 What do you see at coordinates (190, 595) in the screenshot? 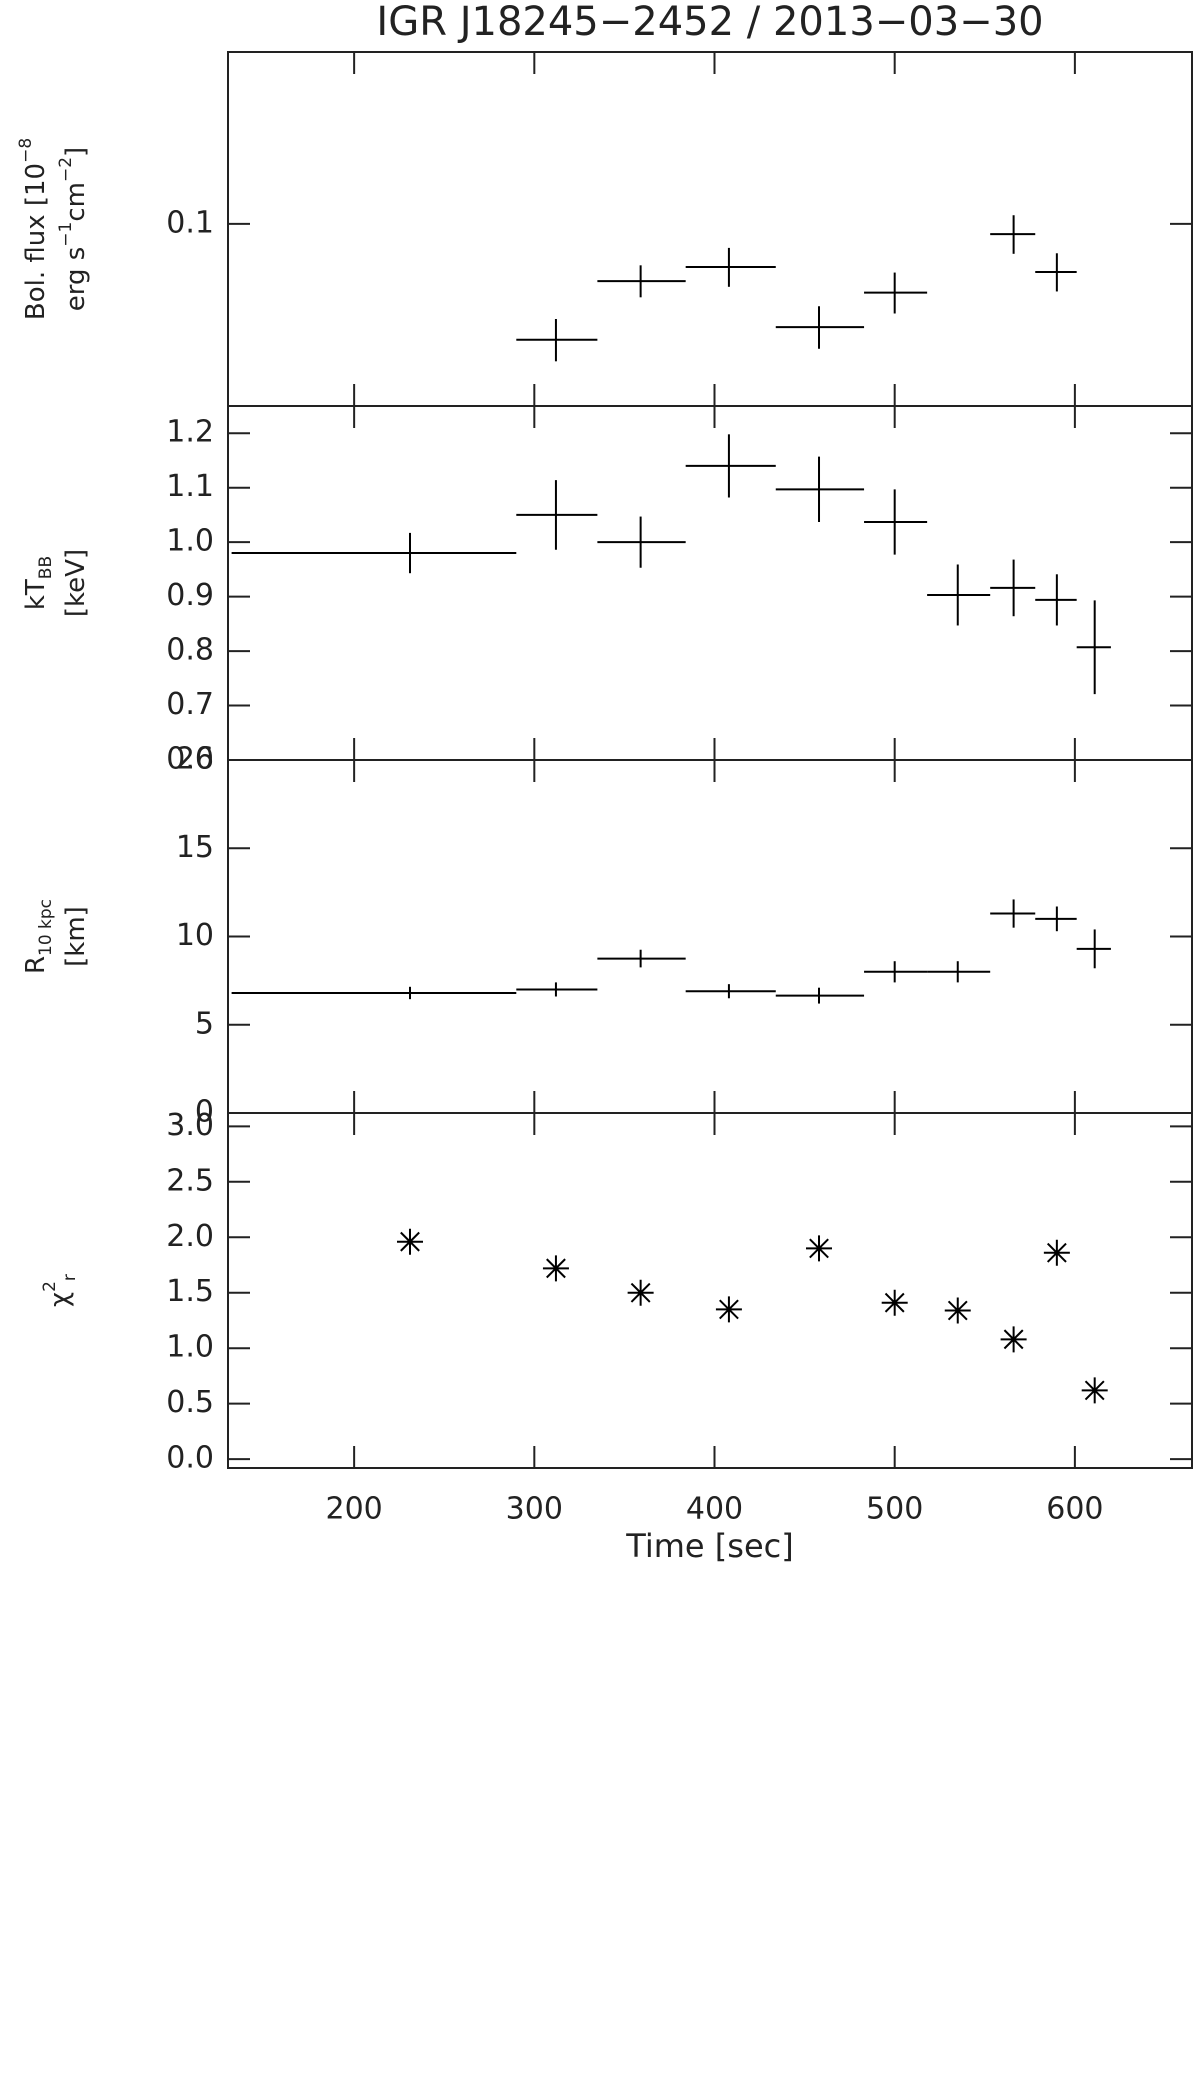
I see `y-tick-label: 0.9` at bounding box center [190, 595].